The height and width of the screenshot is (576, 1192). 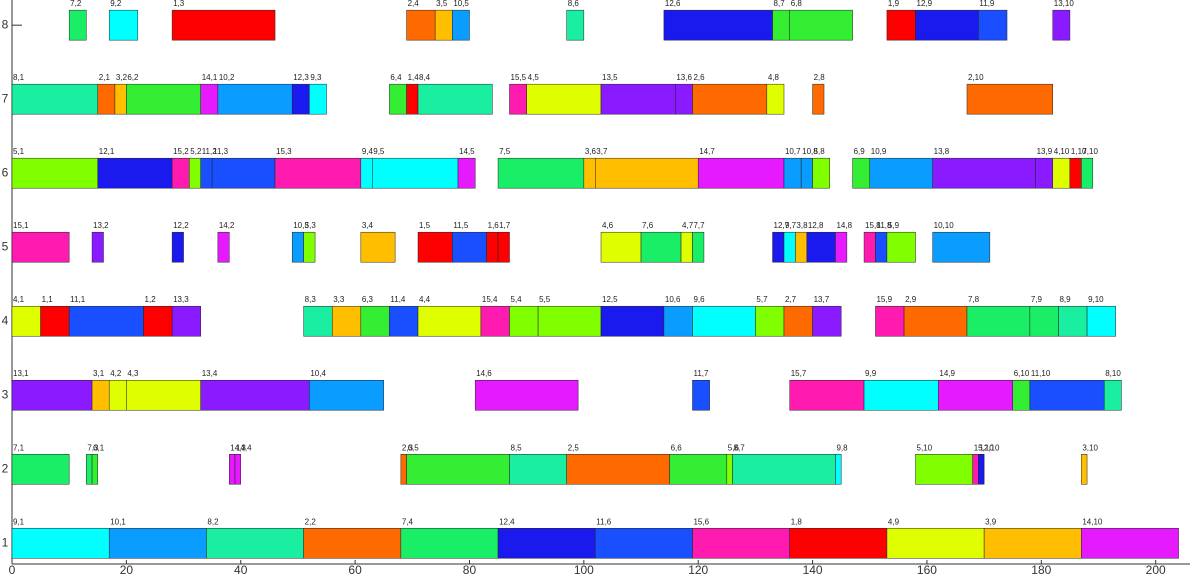 What do you see at coordinates (927, 569) in the screenshot?
I see `x-tick-label: 160` at bounding box center [927, 569].